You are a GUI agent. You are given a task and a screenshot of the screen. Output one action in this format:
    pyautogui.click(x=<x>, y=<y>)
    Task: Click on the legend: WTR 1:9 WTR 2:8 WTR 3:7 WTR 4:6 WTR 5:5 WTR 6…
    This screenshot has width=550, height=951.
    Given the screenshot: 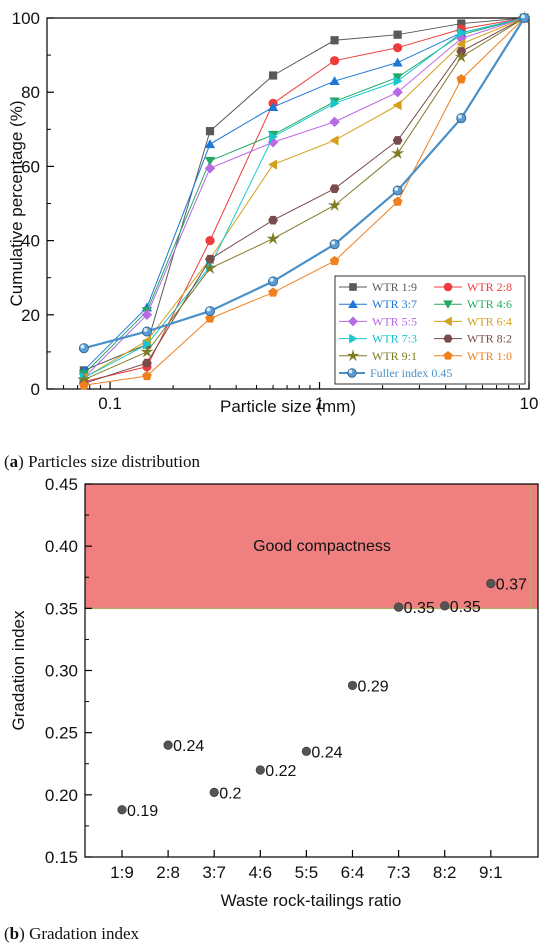 What is the action you would take?
    pyautogui.click(x=430, y=330)
    